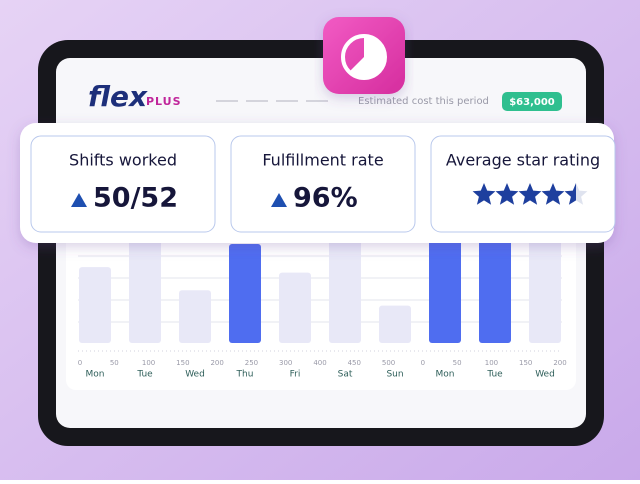 This screenshot has width=640, height=484. I want to click on axis-number: 300, so click(285, 363).